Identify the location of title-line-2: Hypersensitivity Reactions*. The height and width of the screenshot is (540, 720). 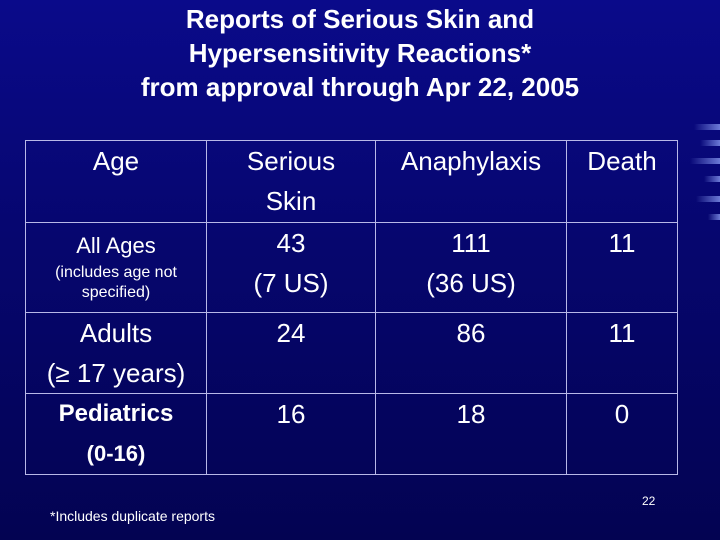
(360, 53).